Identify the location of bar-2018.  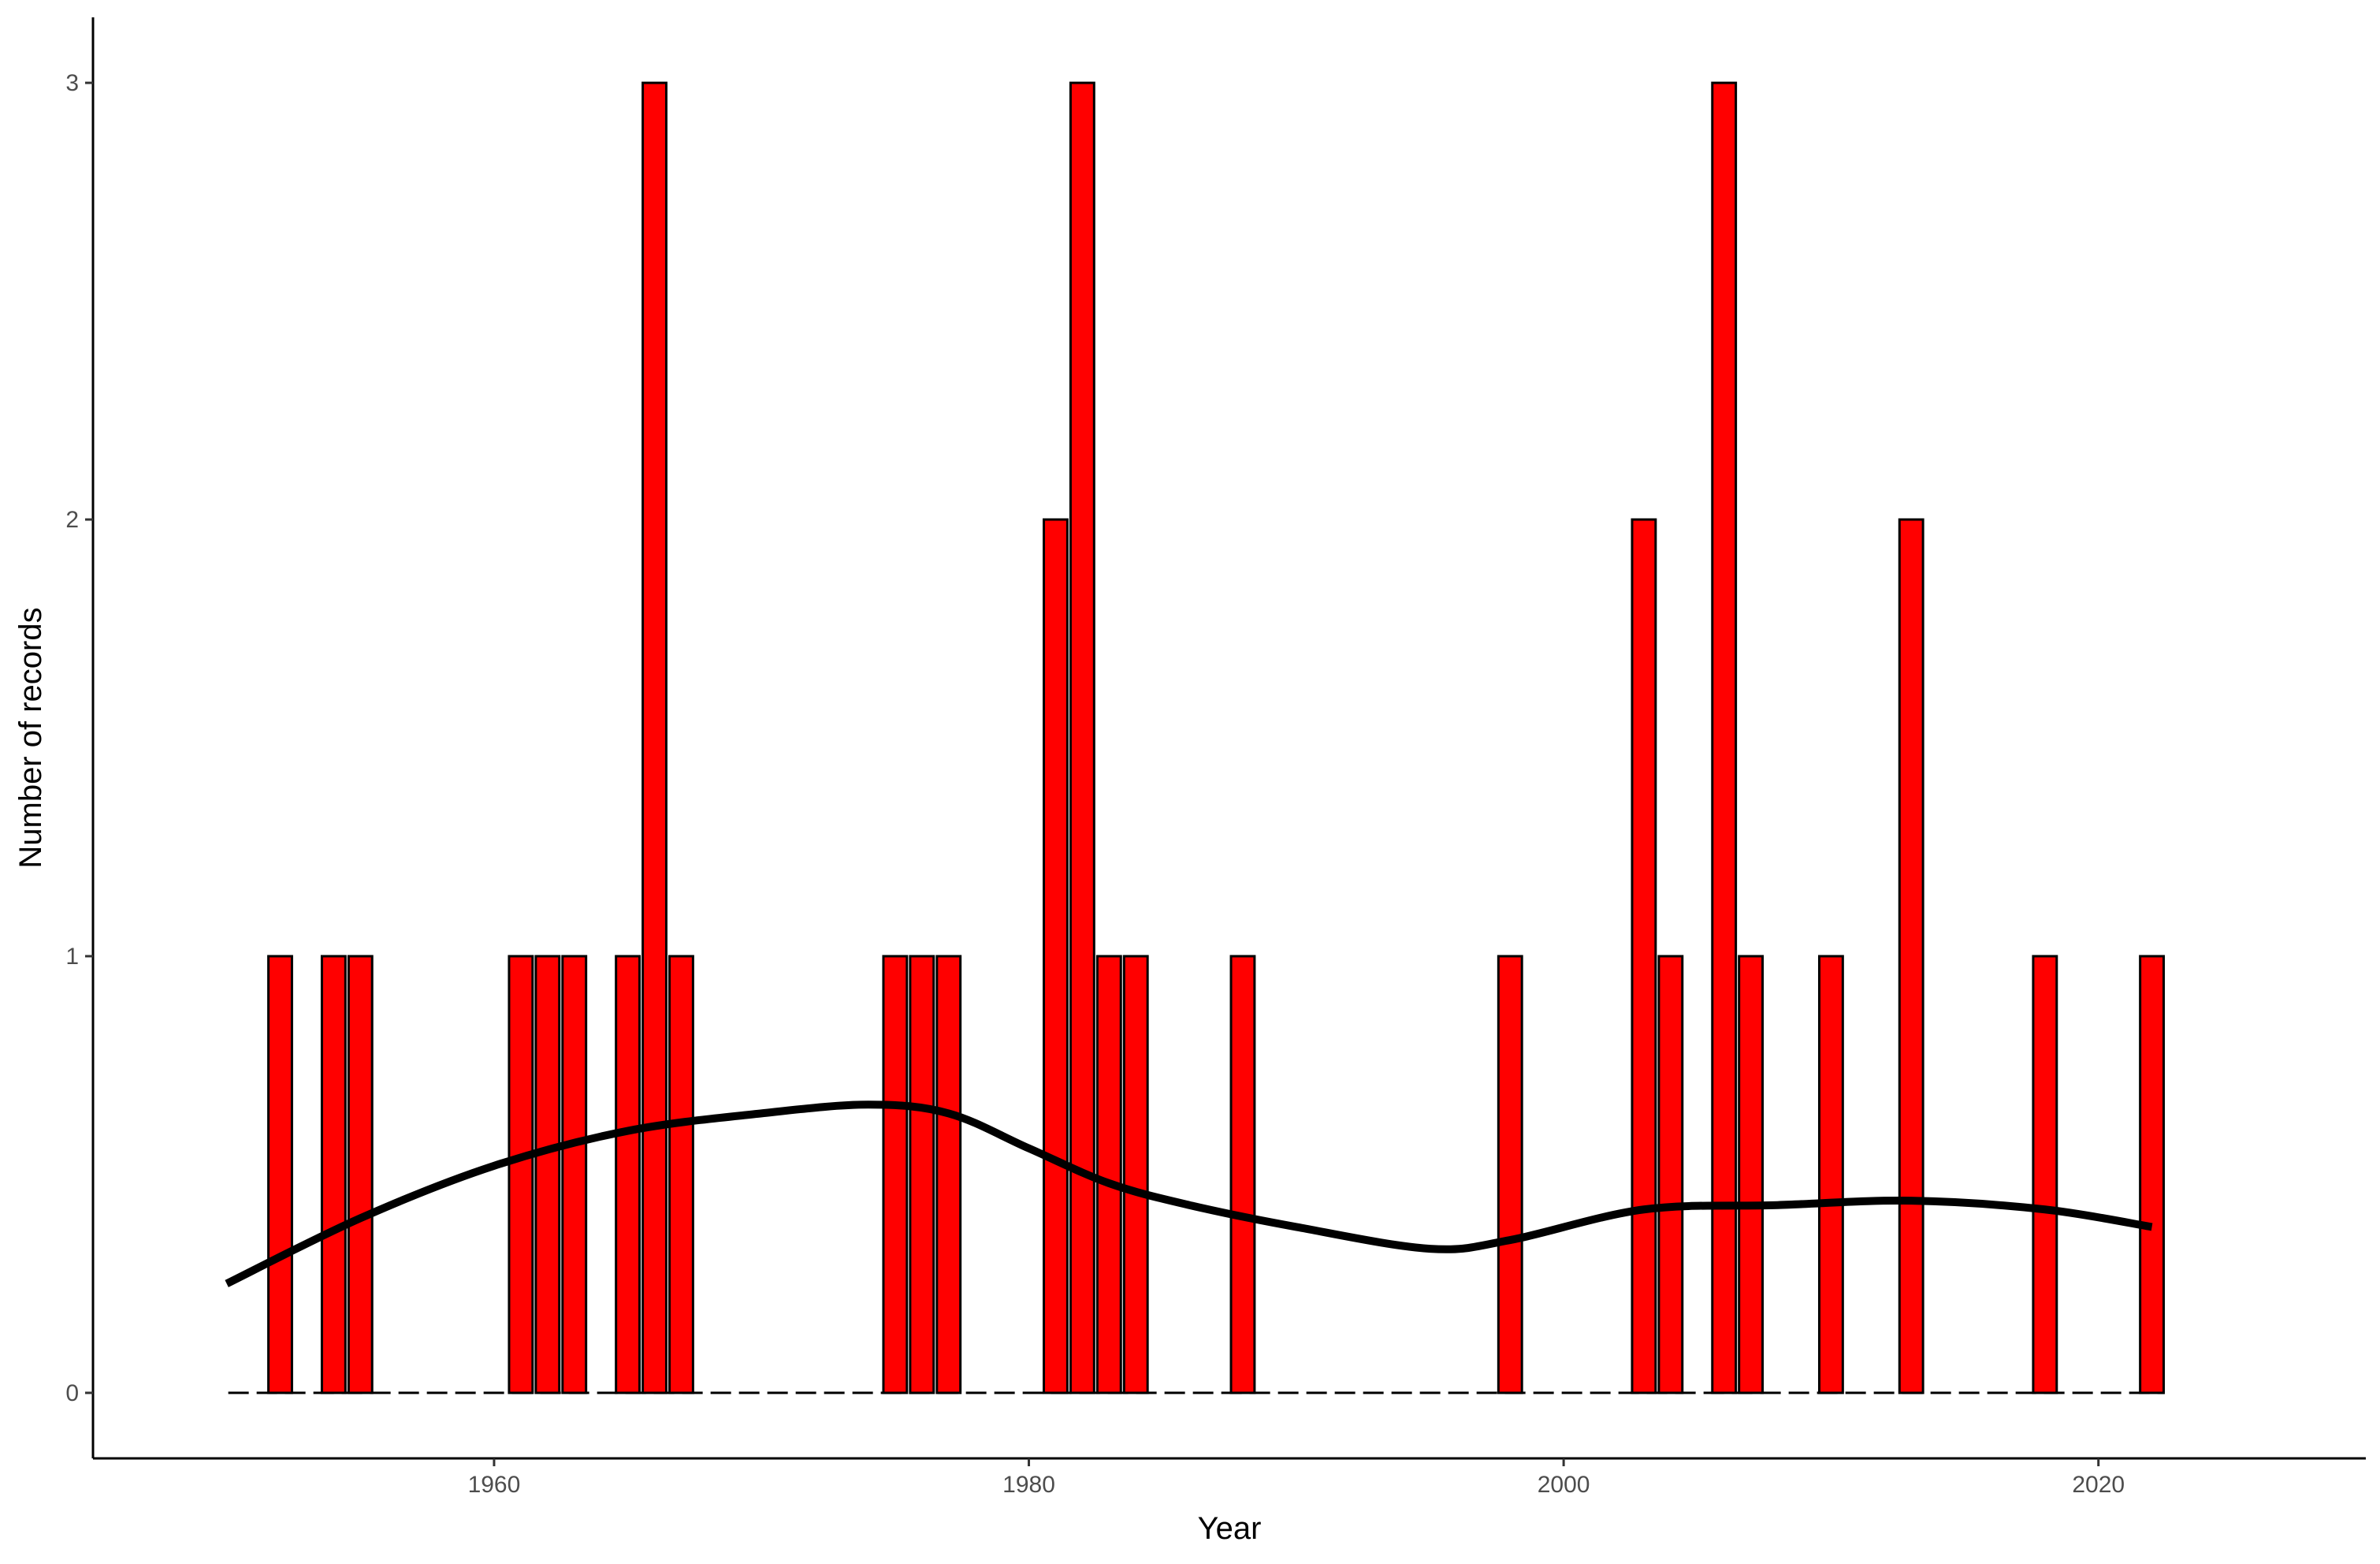
(2045, 1175).